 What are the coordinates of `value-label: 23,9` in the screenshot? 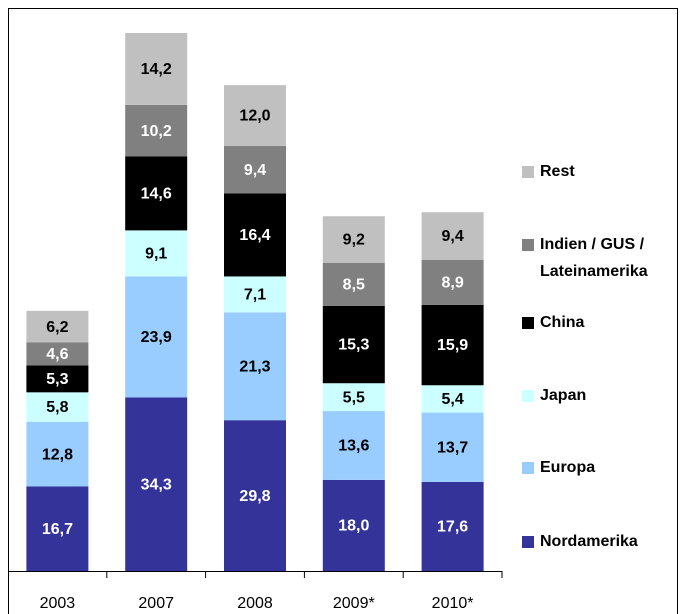 It's located at (156, 337).